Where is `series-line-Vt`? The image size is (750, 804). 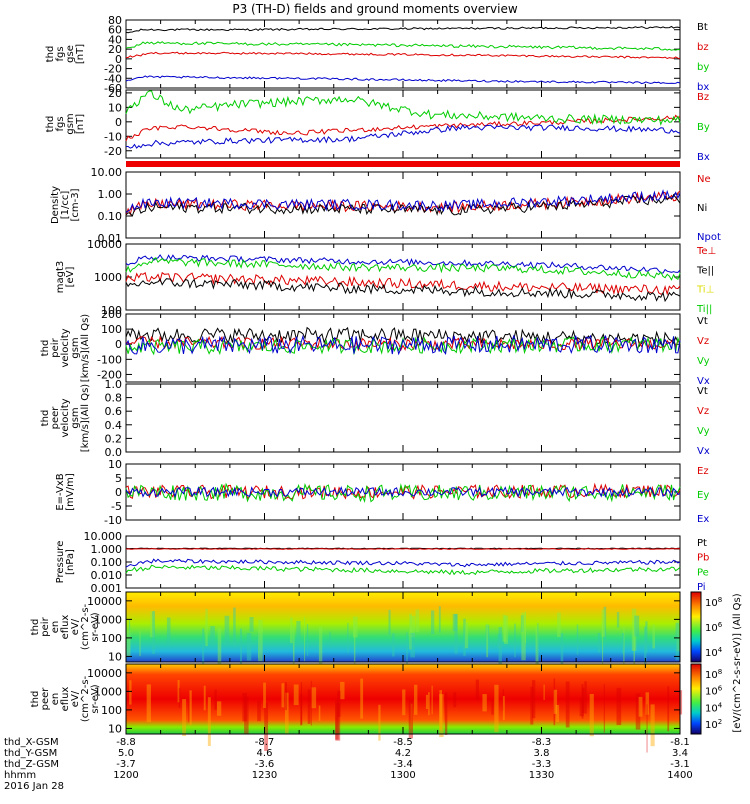
series-line-Vt is located at coordinates (403, 337).